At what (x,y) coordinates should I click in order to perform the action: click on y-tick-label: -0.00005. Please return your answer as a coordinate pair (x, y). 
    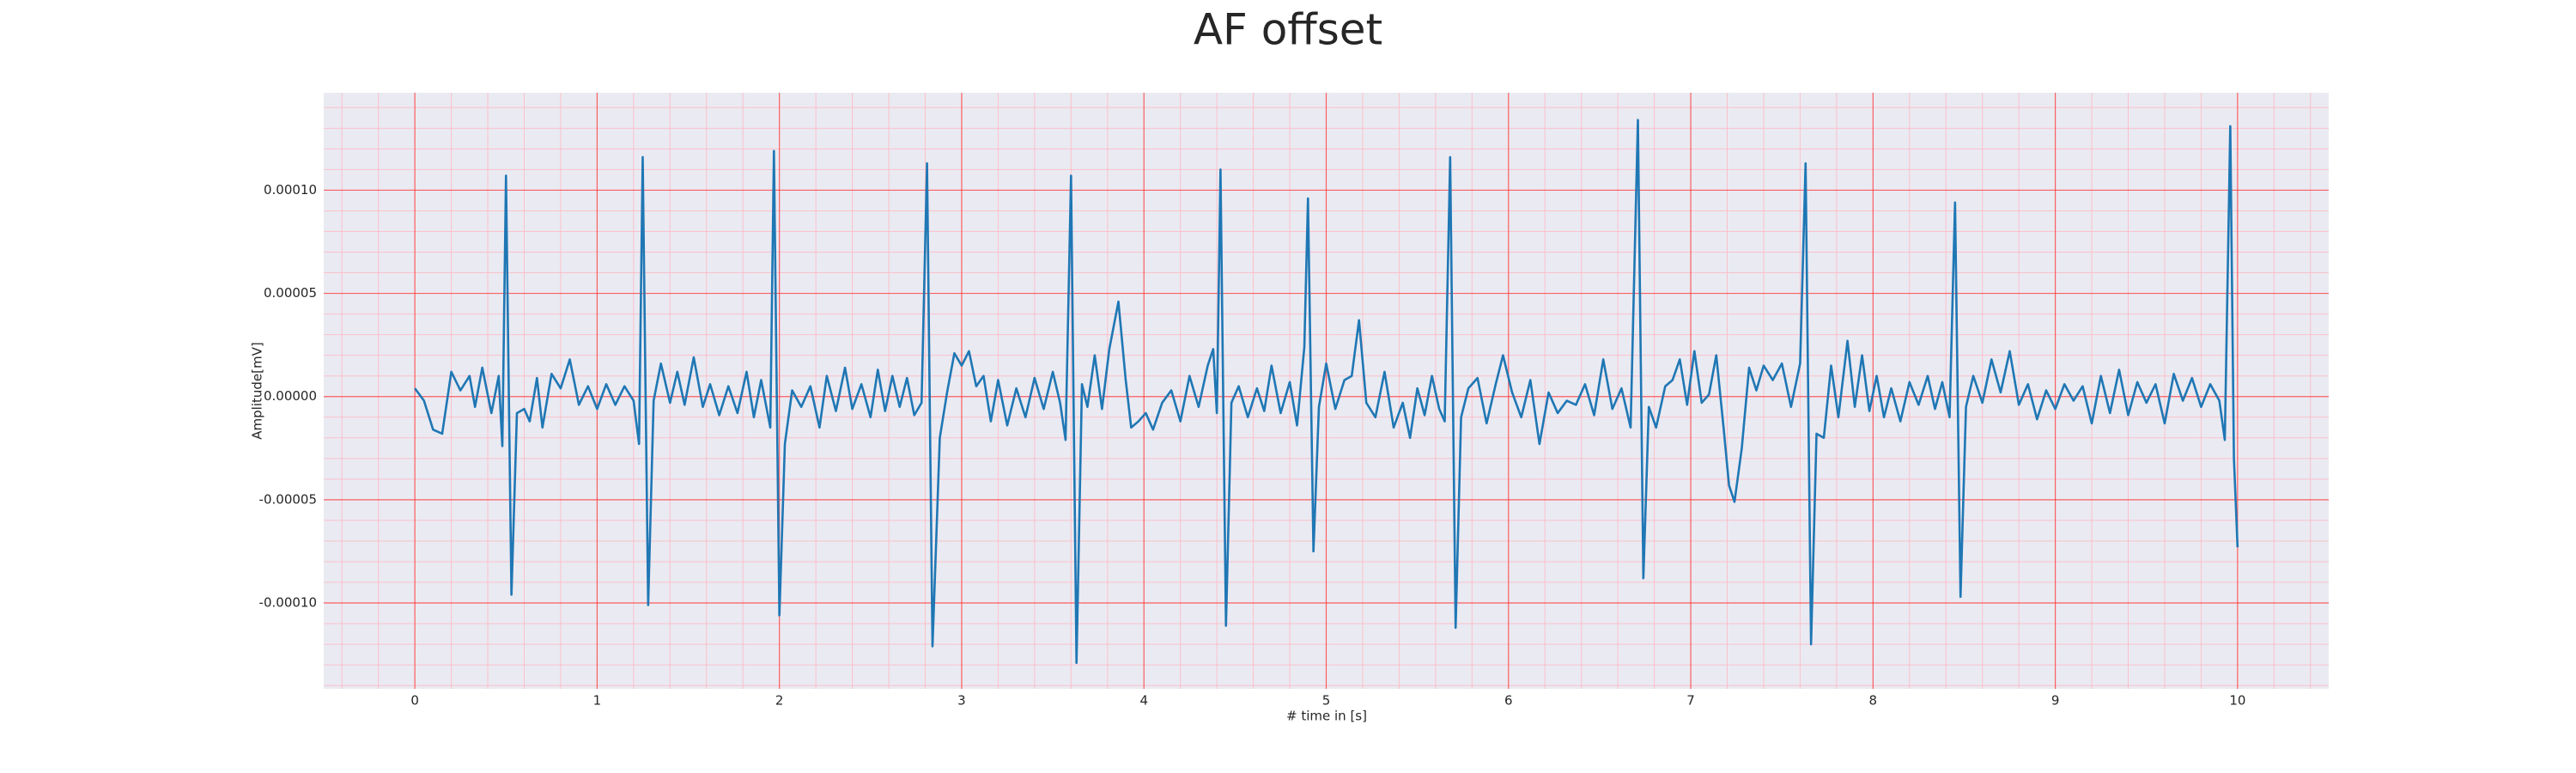
    Looking at the image, I should click on (288, 499).